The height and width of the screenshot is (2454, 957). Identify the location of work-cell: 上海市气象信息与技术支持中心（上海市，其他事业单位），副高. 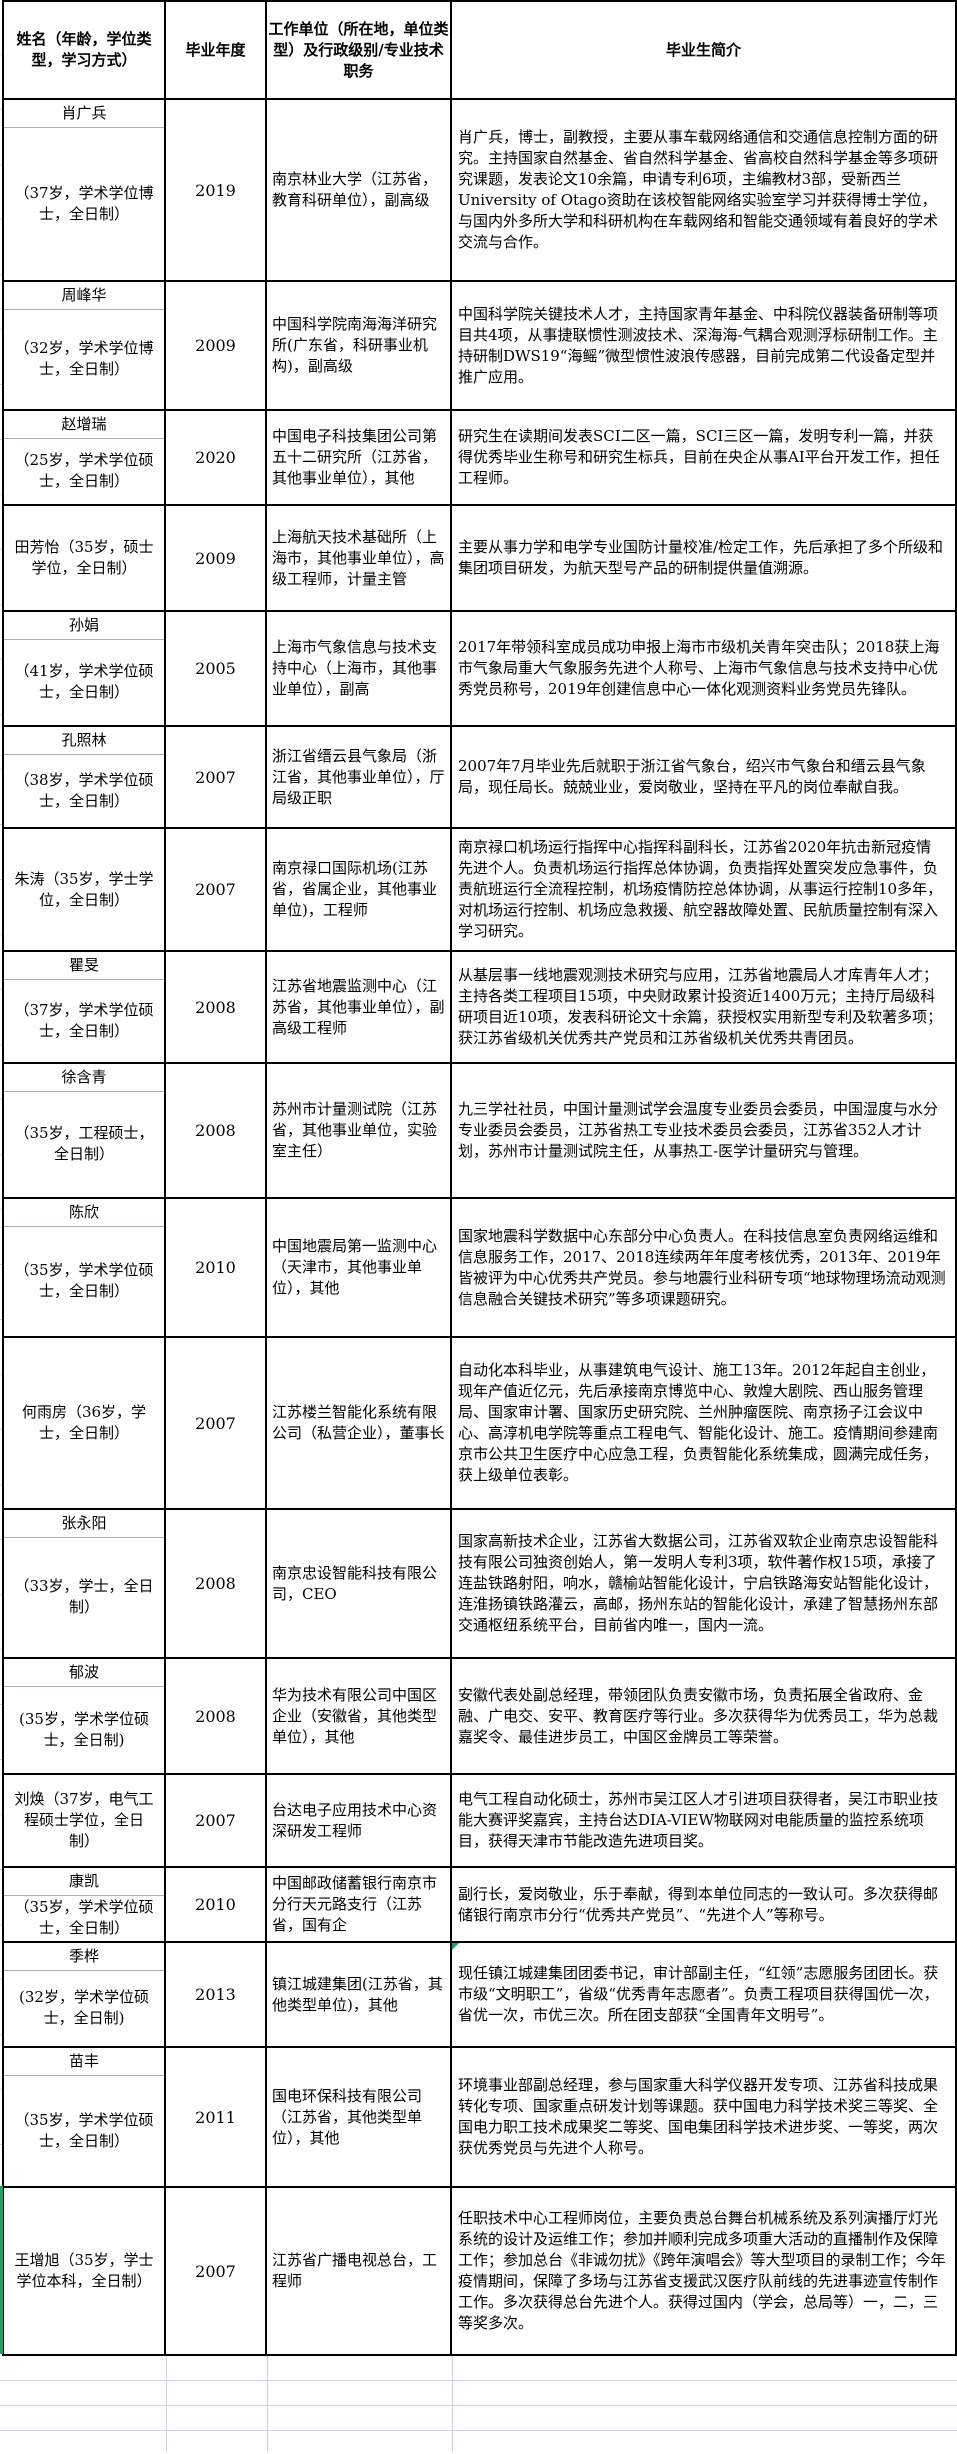
(358, 668).